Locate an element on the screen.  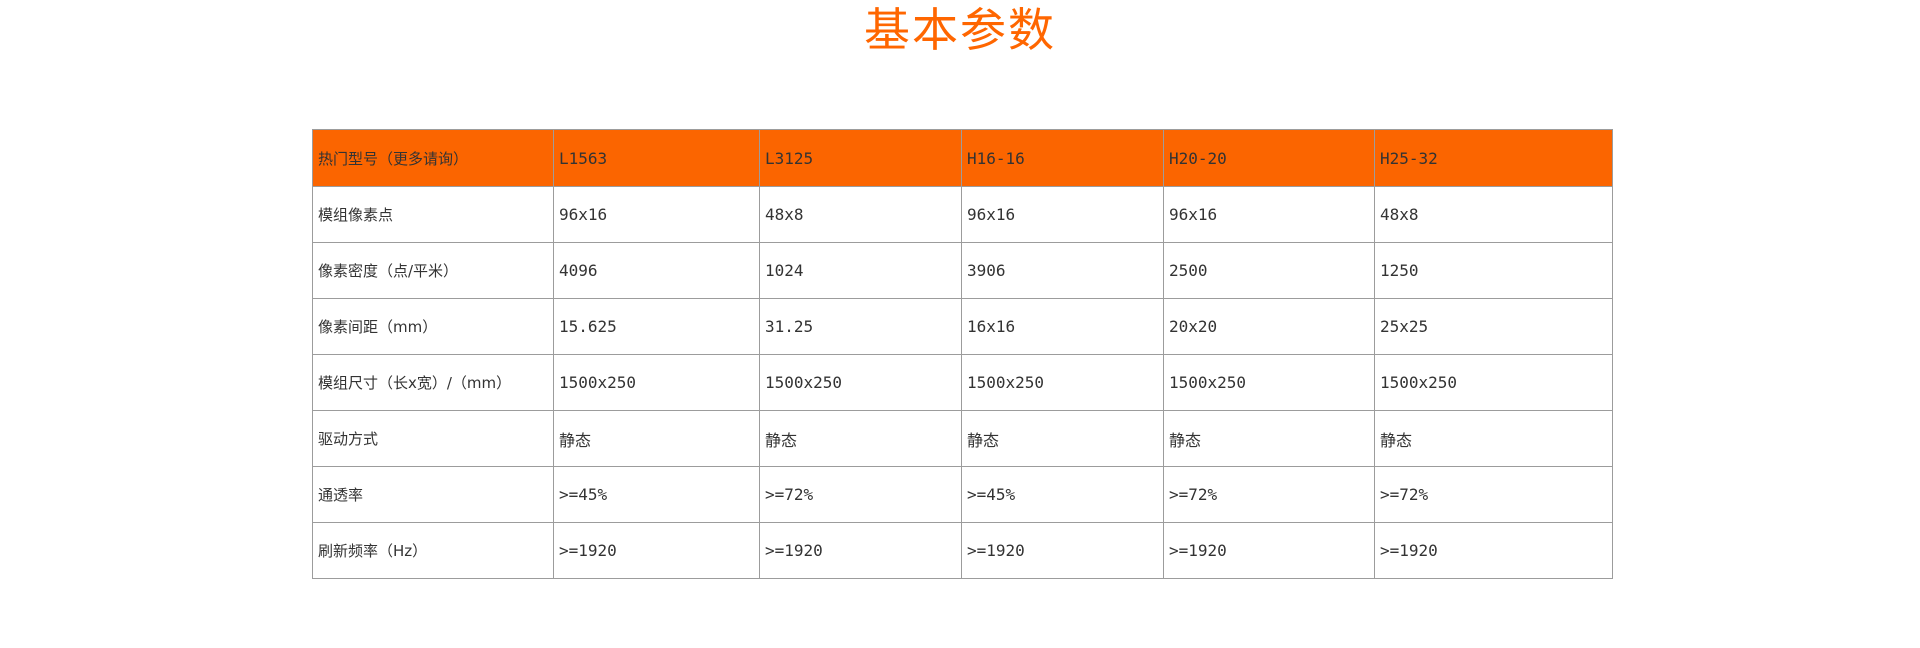
table-row-module-pixels: 模组像素点 96x16 48x8 96x16 96x16 48x8 is located at coordinates (962, 214).